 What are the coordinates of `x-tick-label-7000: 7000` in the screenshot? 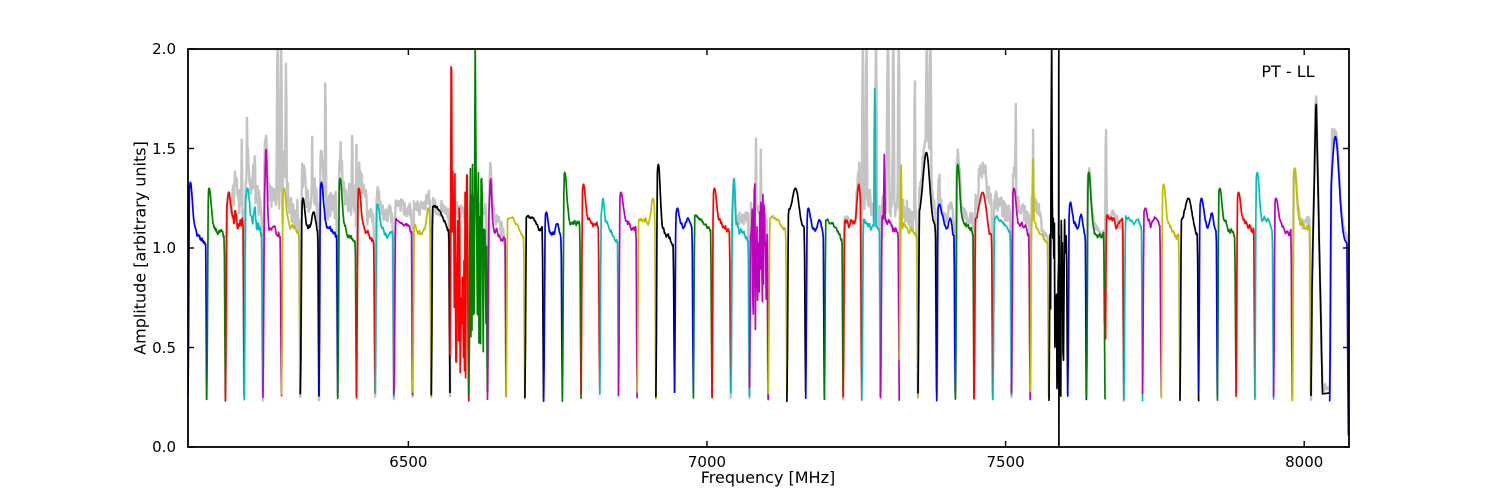 It's located at (707, 462).